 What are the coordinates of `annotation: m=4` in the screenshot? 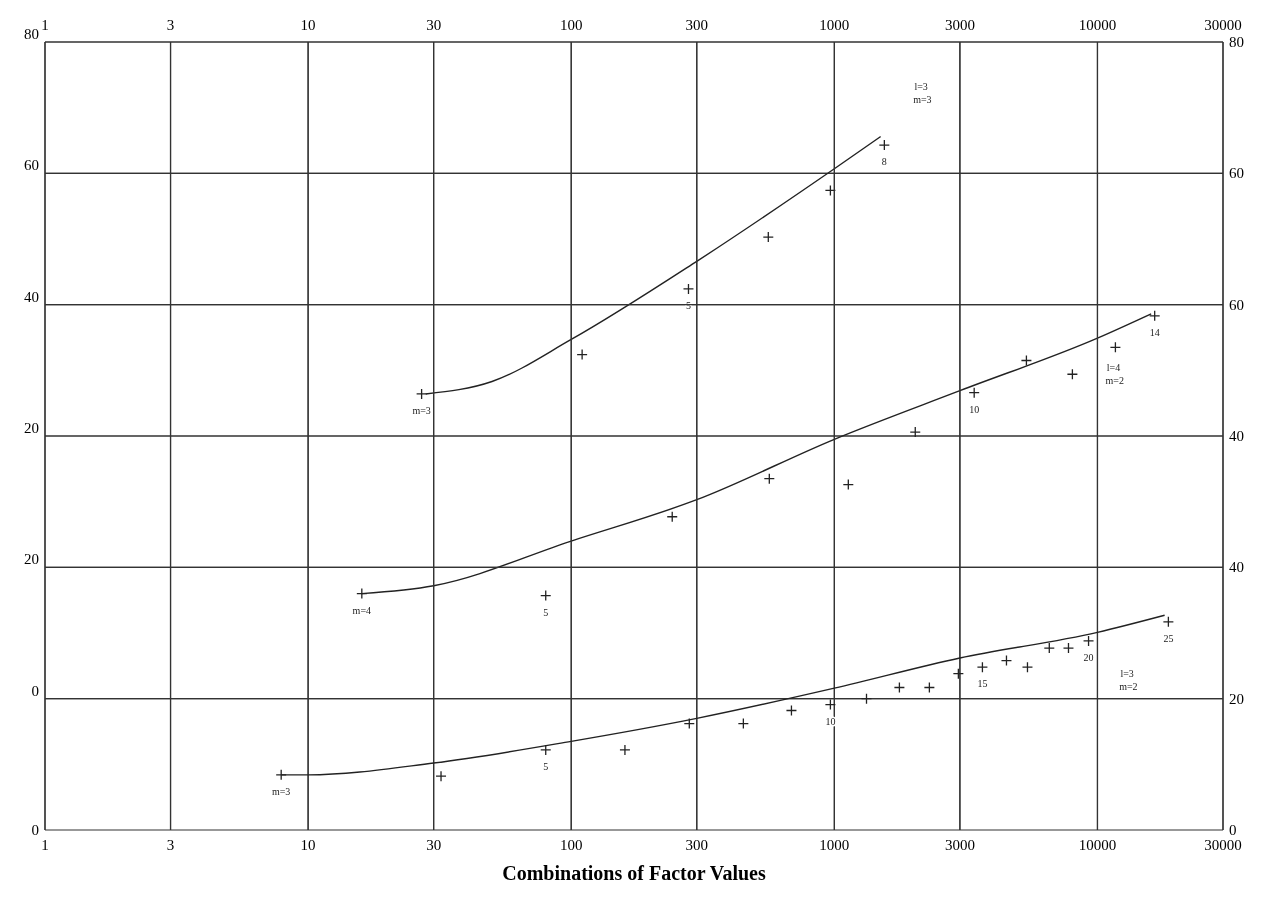 It's located at (362, 610).